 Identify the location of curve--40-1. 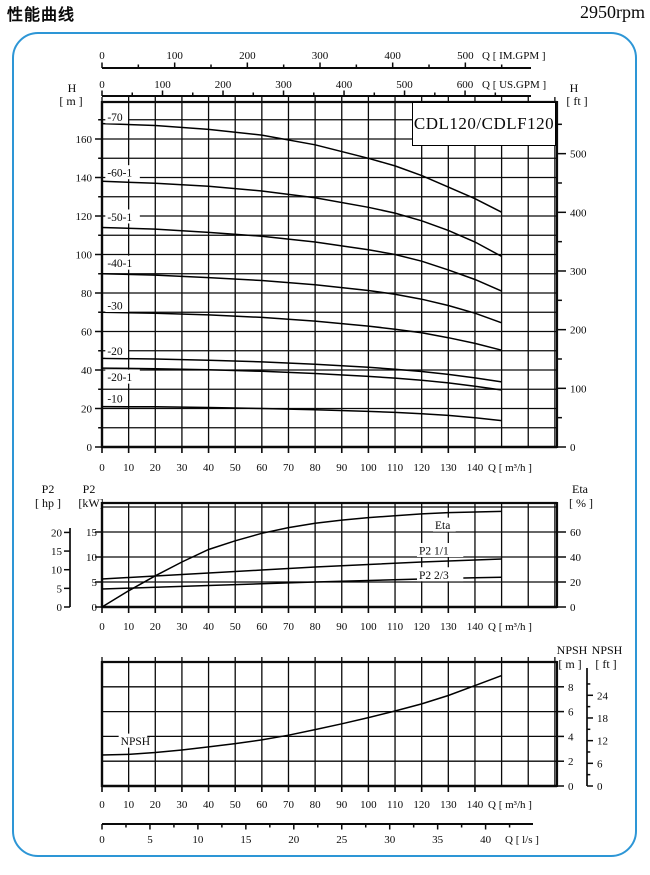
(301, 298).